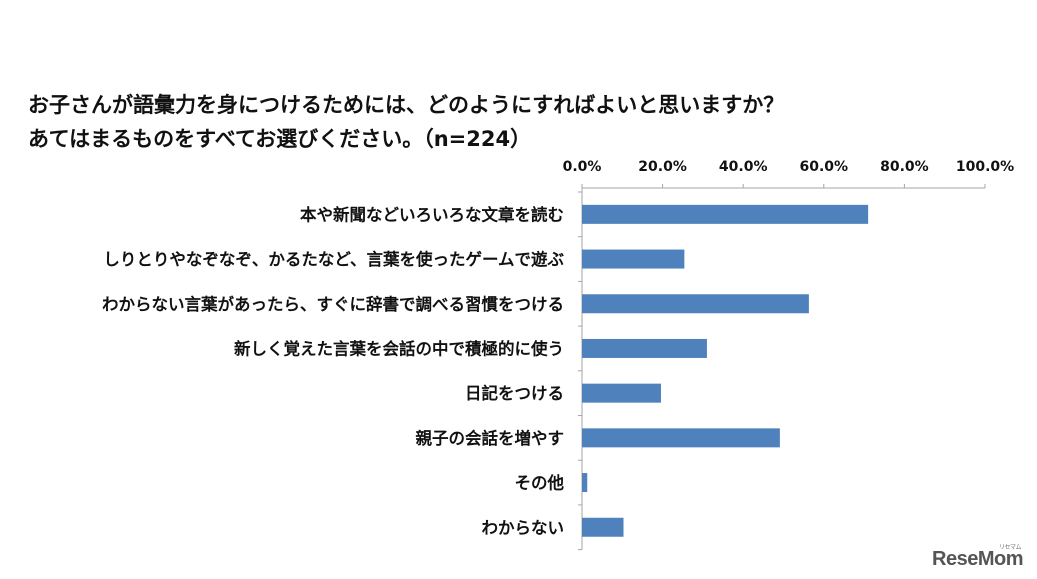  I want to click on category-label: わからない, so click(523, 527).